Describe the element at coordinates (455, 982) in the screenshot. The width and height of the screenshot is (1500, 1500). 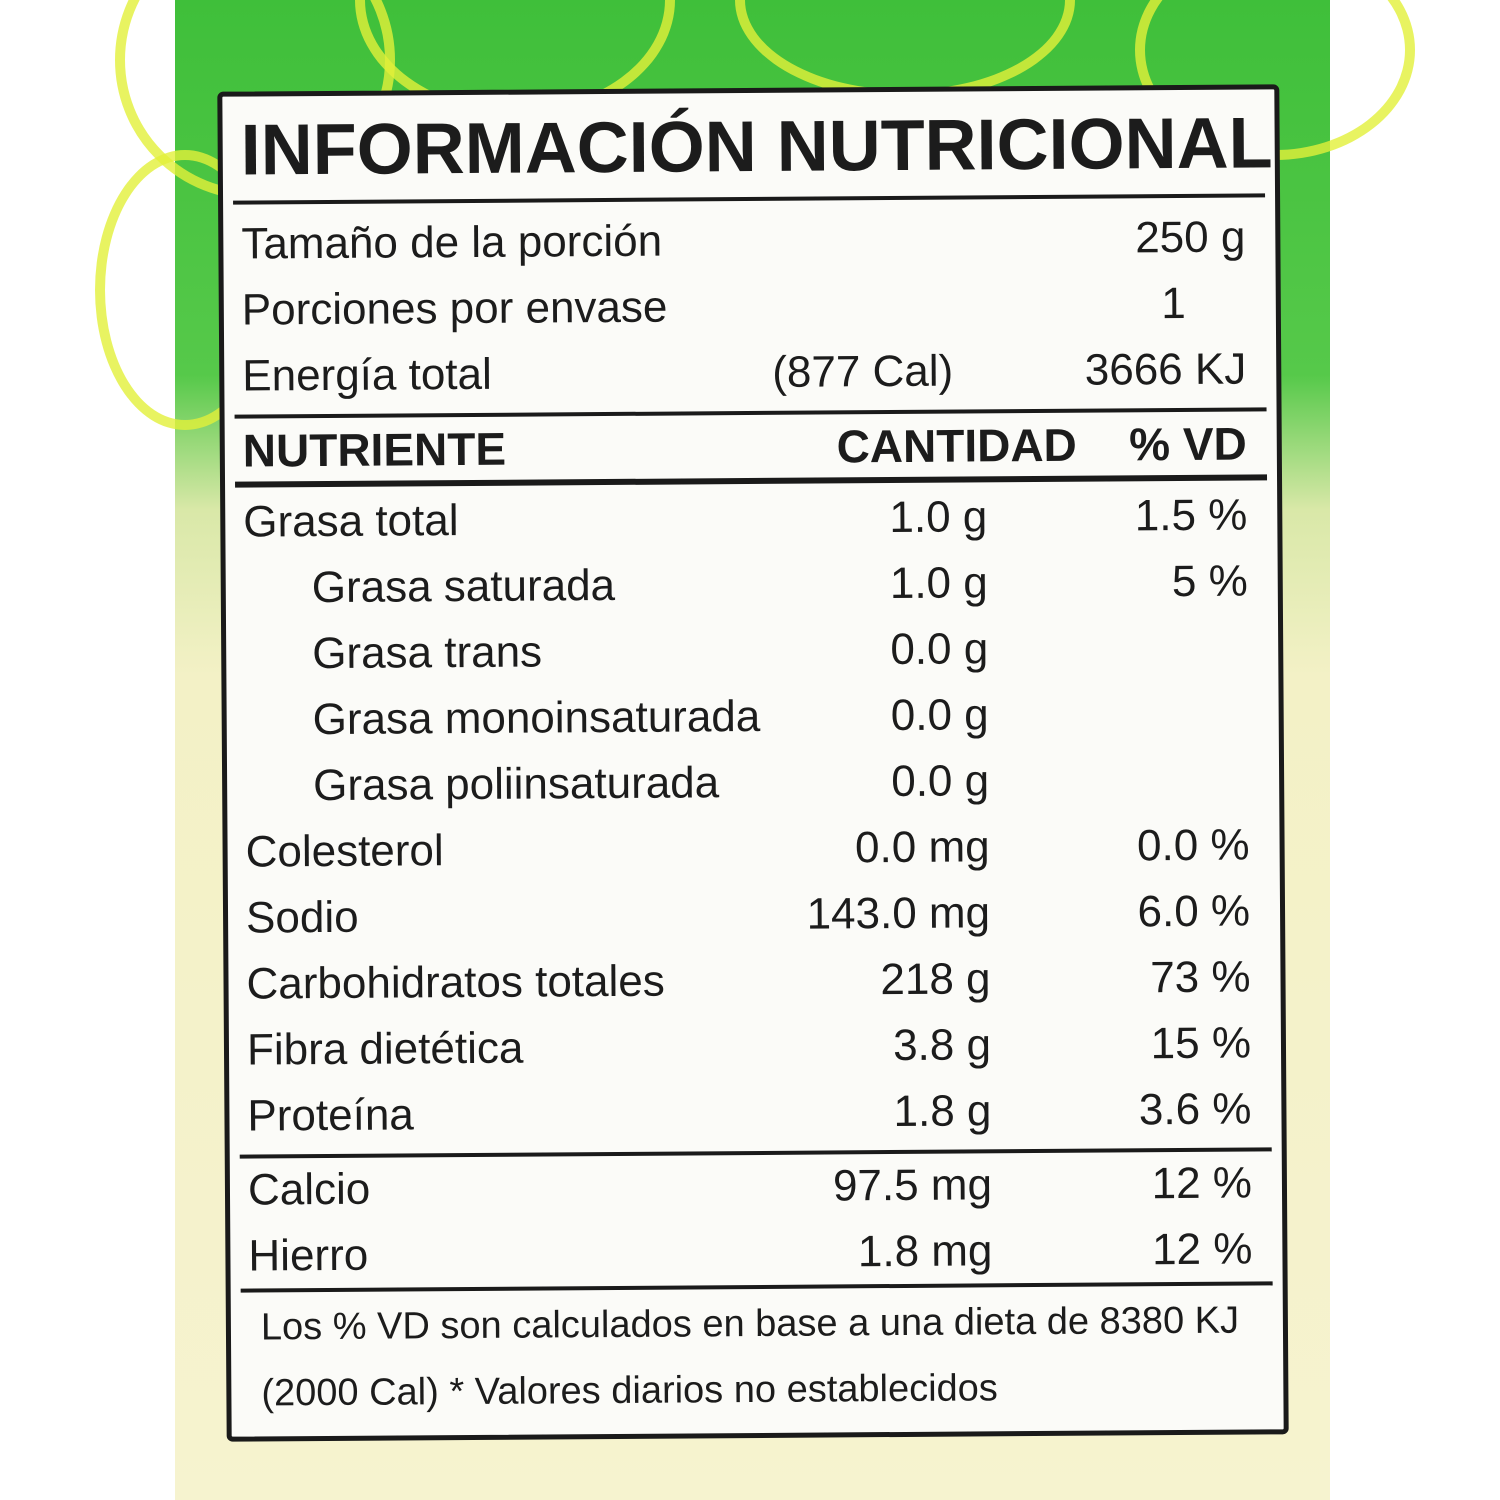
I see `nutrient-name: Carbohidratos totales` at that location.